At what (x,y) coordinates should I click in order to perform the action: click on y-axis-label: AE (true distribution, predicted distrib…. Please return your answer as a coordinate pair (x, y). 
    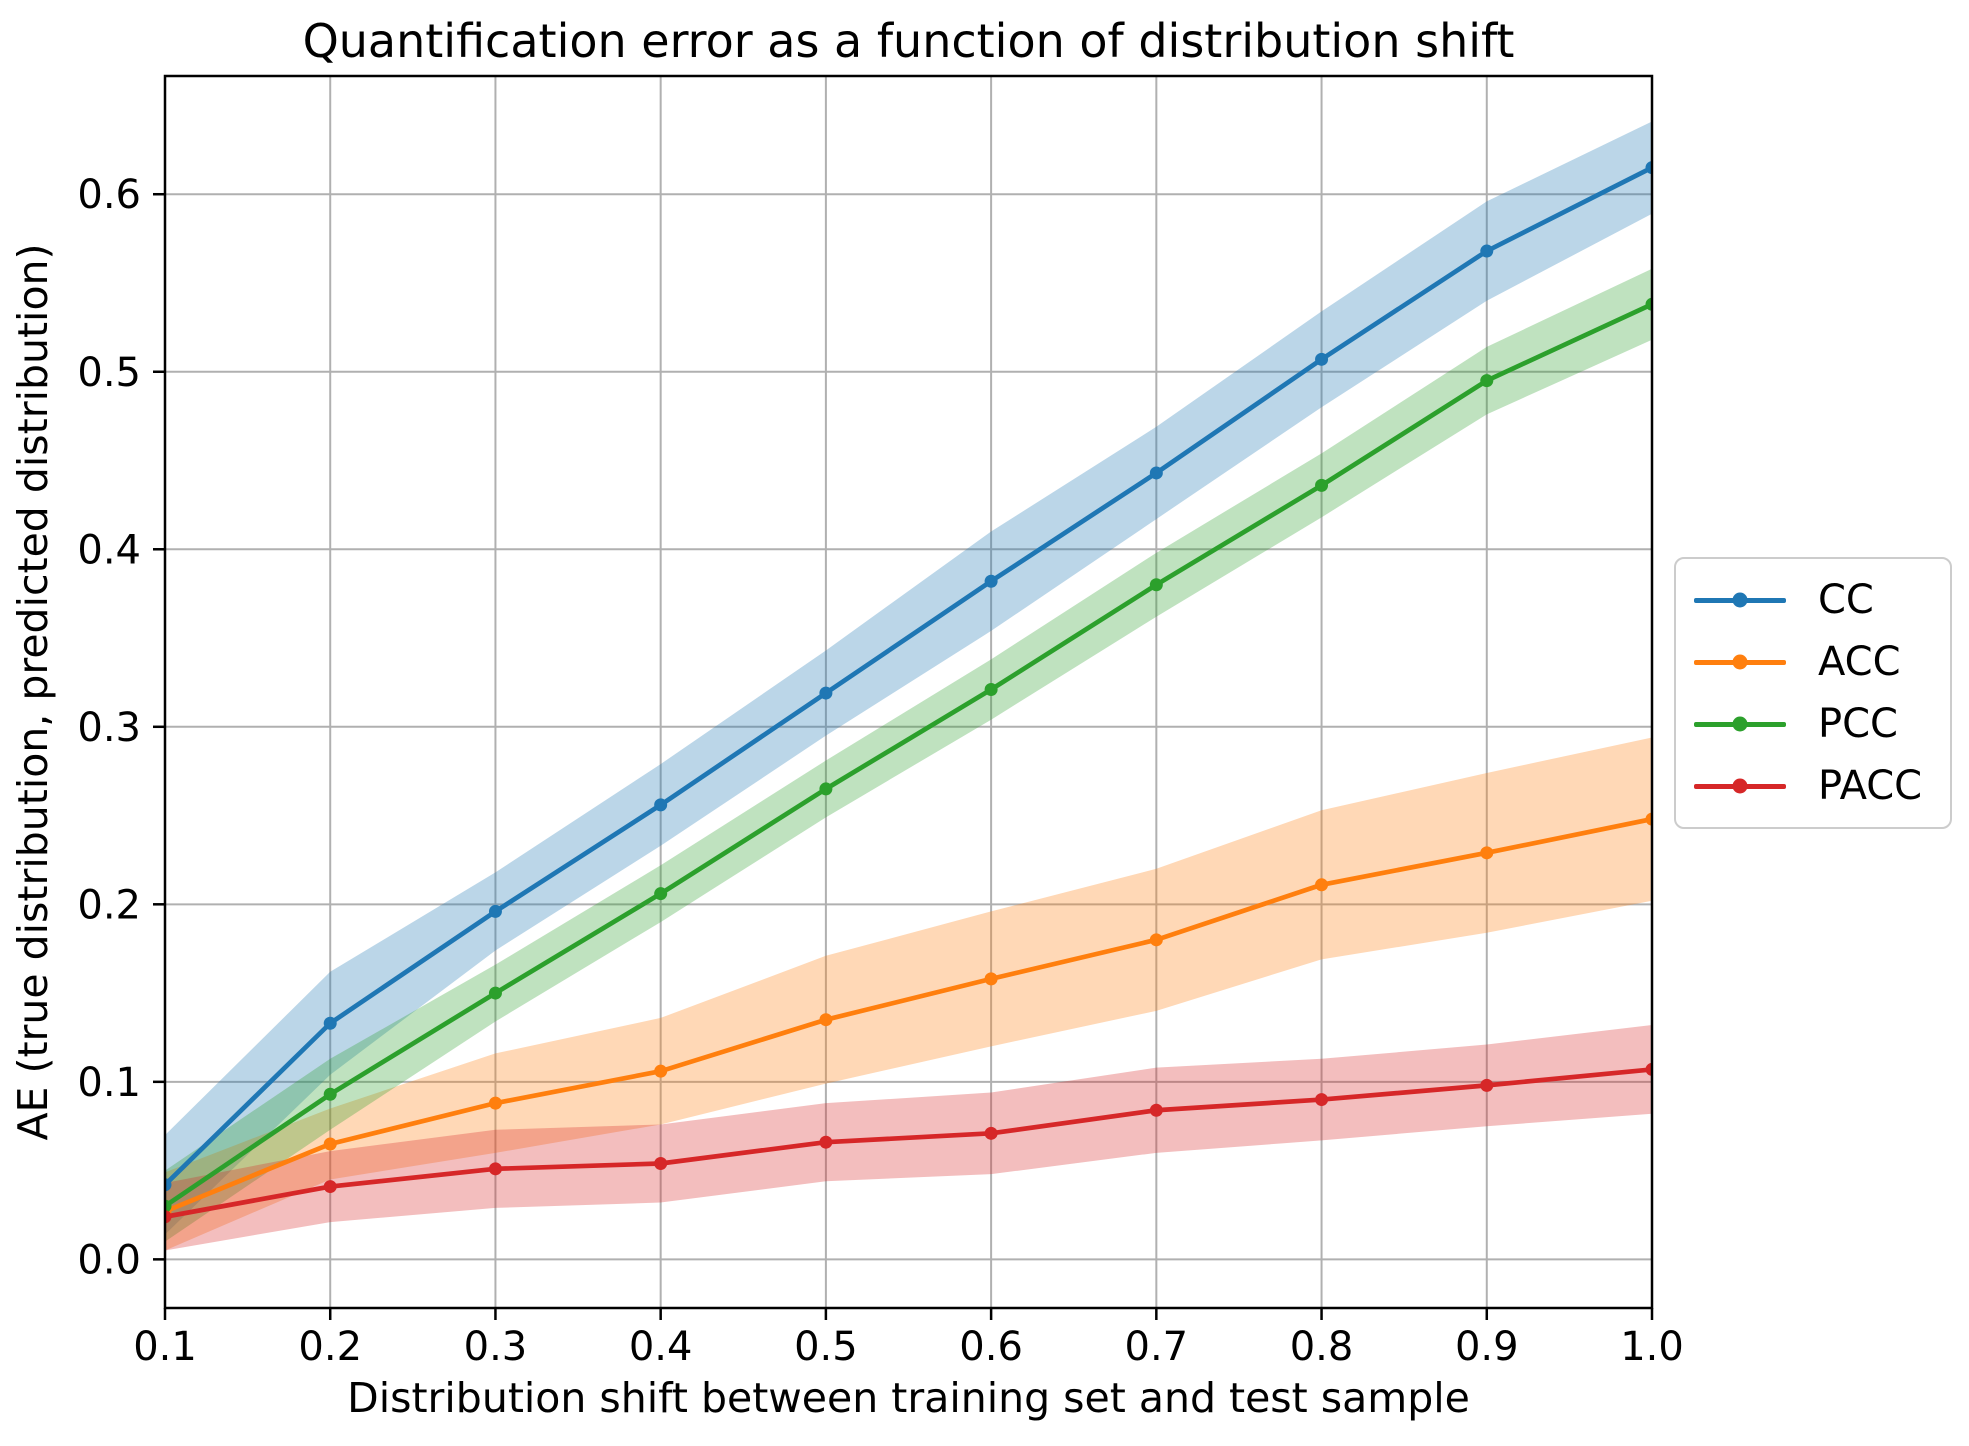
    Looking at the image, I should click on (33, 692).